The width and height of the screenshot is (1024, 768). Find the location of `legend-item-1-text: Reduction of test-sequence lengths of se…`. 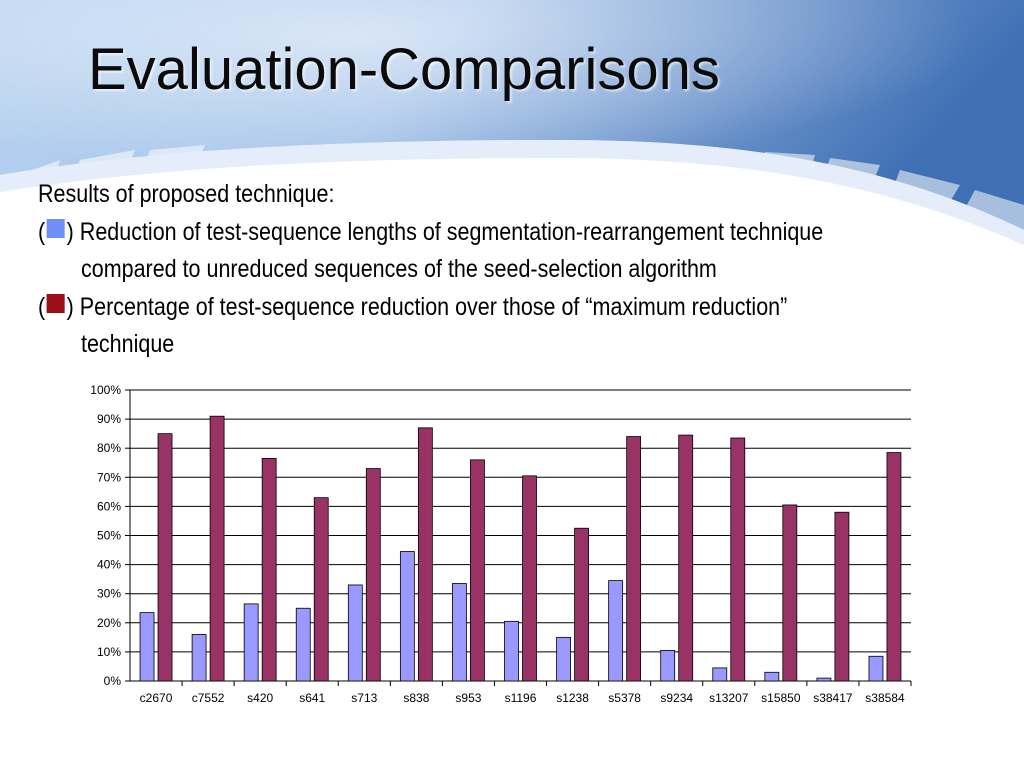

legend-item-1-text: Reduction of test-sequence lengths of se… is located at coordinates (451, 231).